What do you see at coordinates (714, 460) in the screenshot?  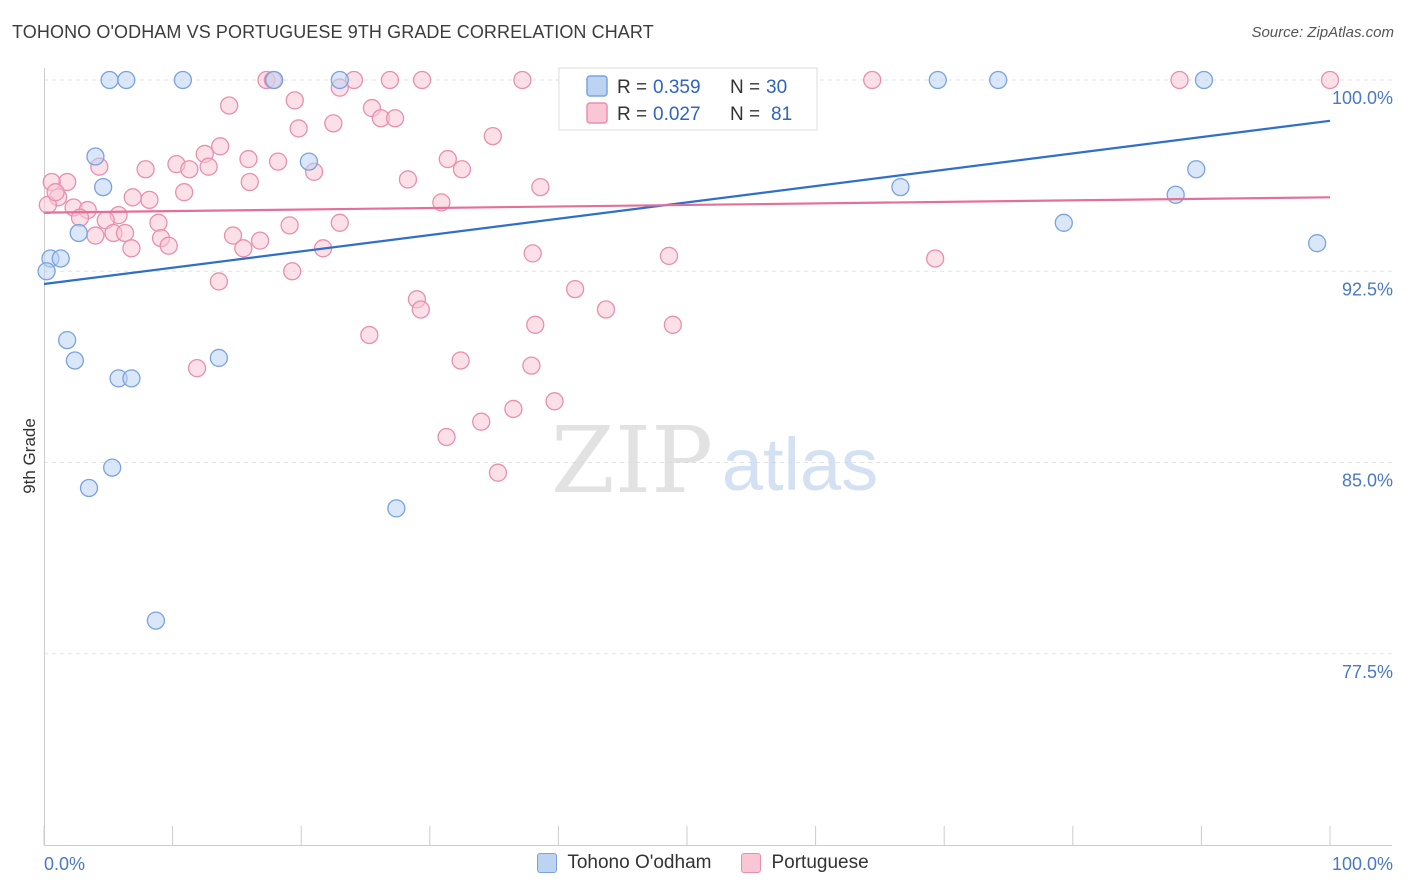 I see `watermark: ZIP atlas` at bounding box center [714, 460].